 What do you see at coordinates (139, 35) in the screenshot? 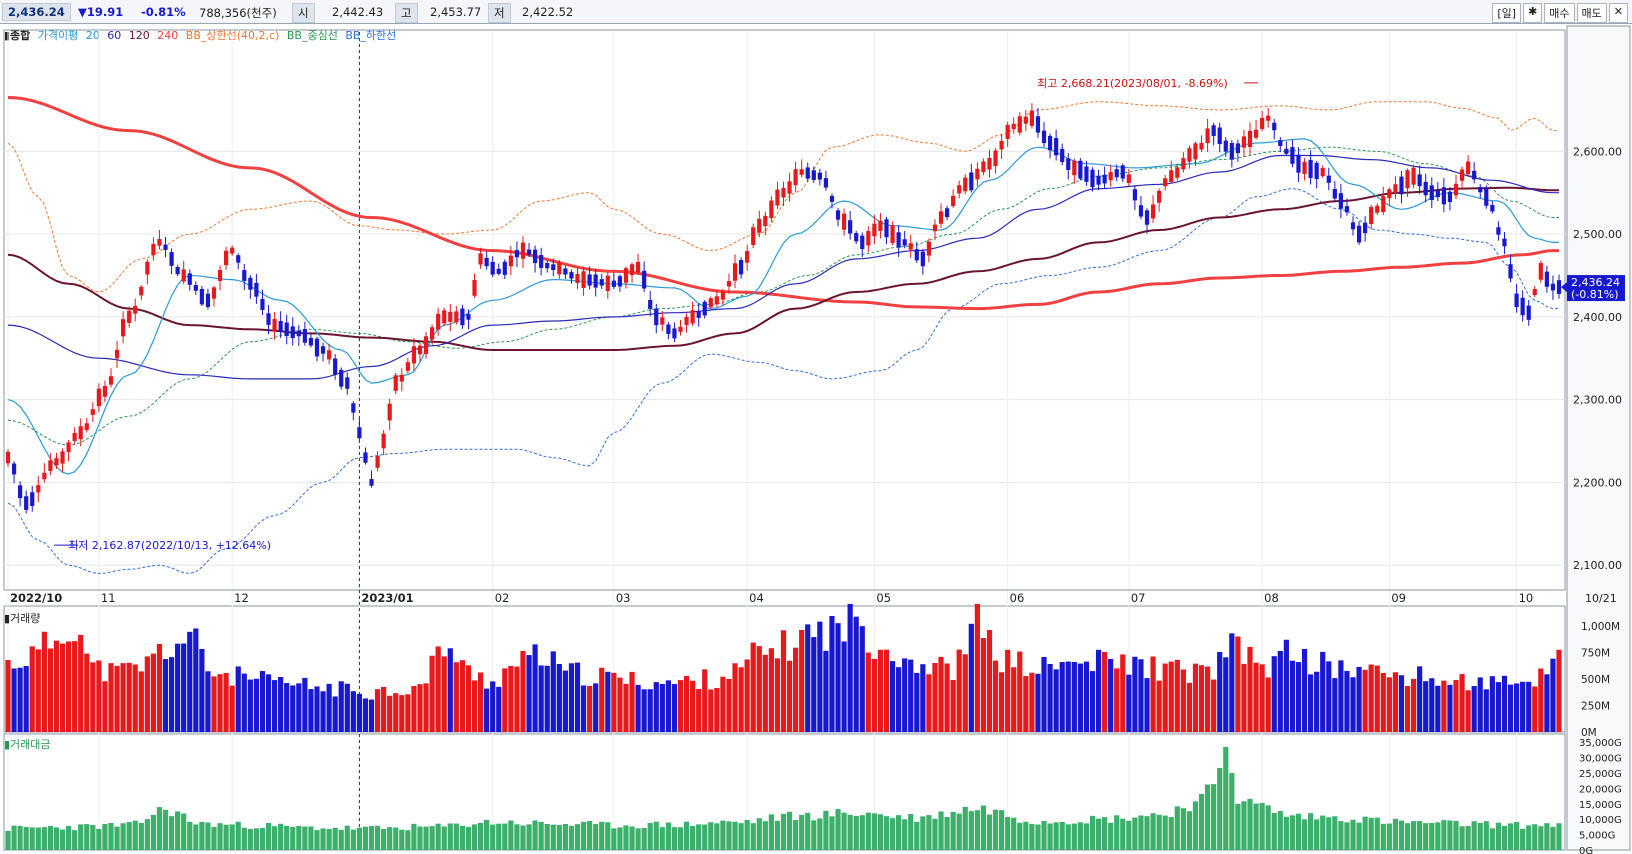
I see `legend-ma120: 120` at bounding box center [139, 35].